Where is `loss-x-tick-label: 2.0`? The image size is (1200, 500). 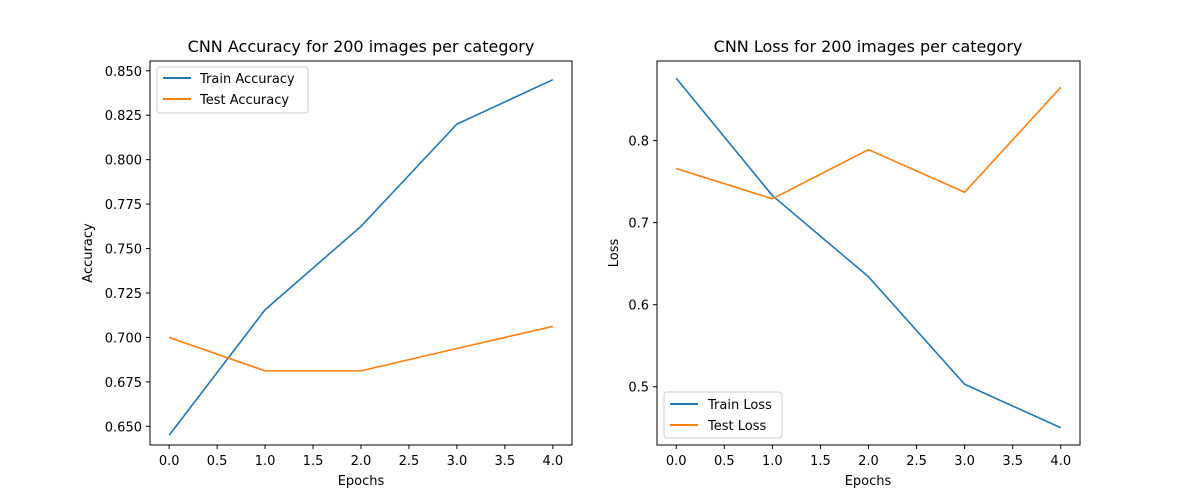
loss-x-tick-label: 2.0 is located at coordinates (868, 461).